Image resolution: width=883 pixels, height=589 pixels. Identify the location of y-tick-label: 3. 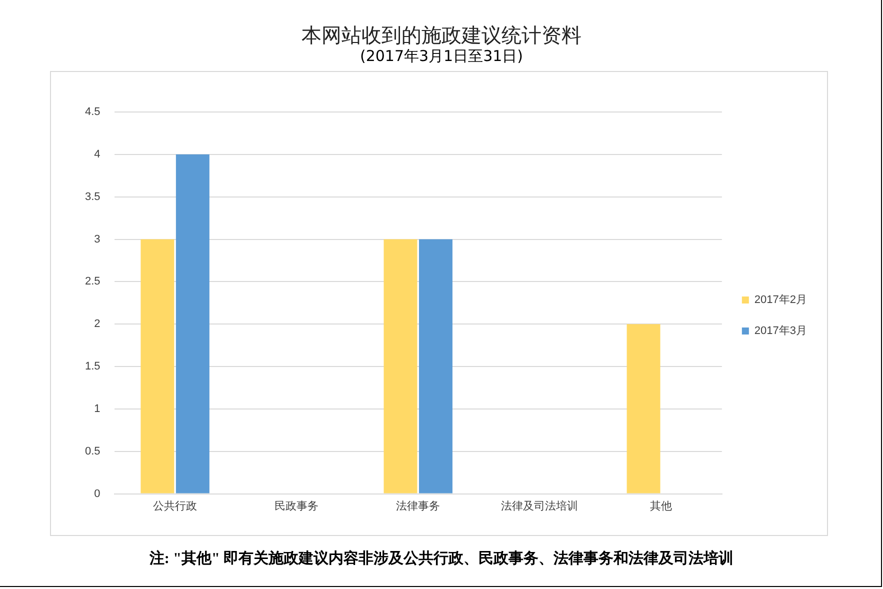
(97, 239).